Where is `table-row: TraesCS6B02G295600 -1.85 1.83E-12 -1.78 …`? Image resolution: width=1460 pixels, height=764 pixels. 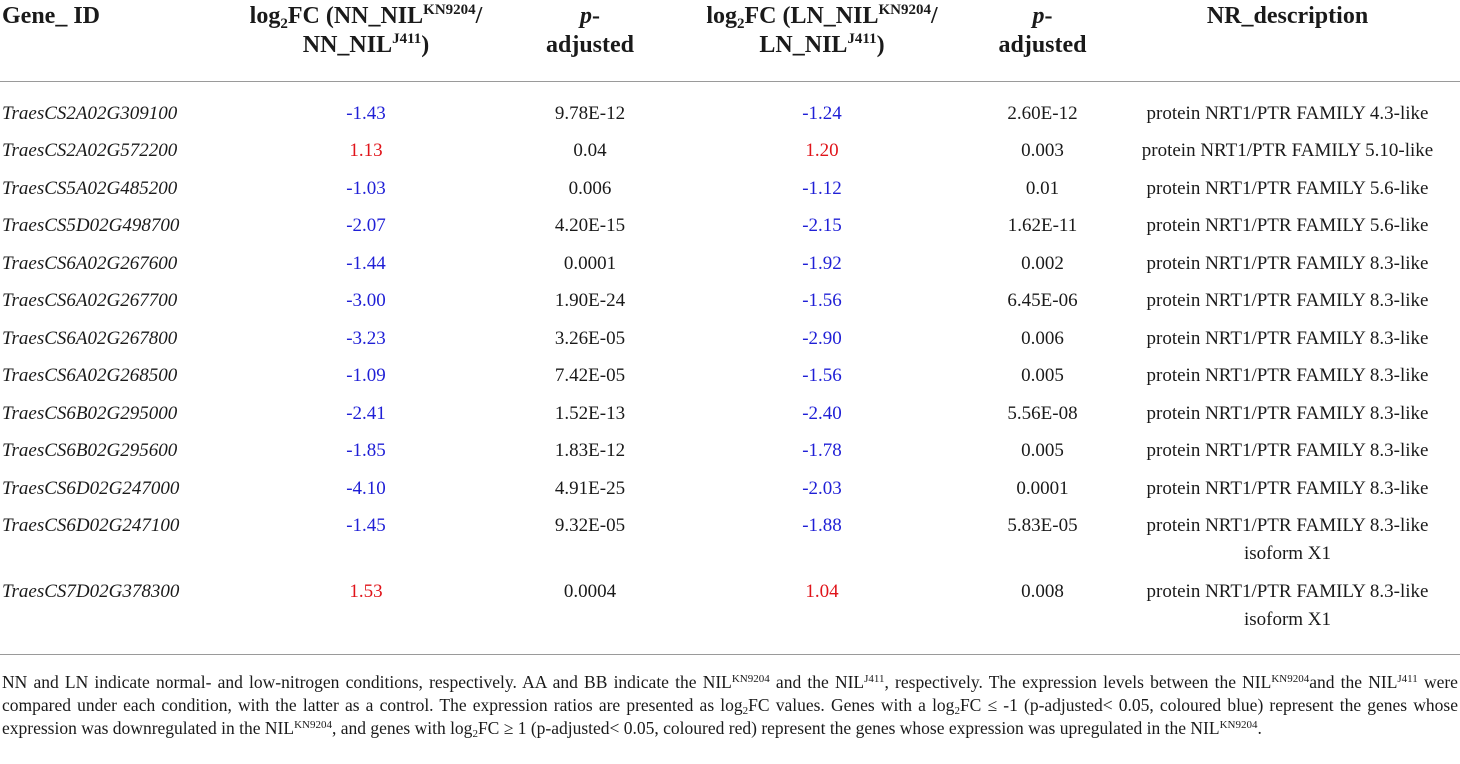 table-row: TraesCS6B02G295600 -1.85 1.83E-12 -1.78 … is located at coordinates (730, 456).